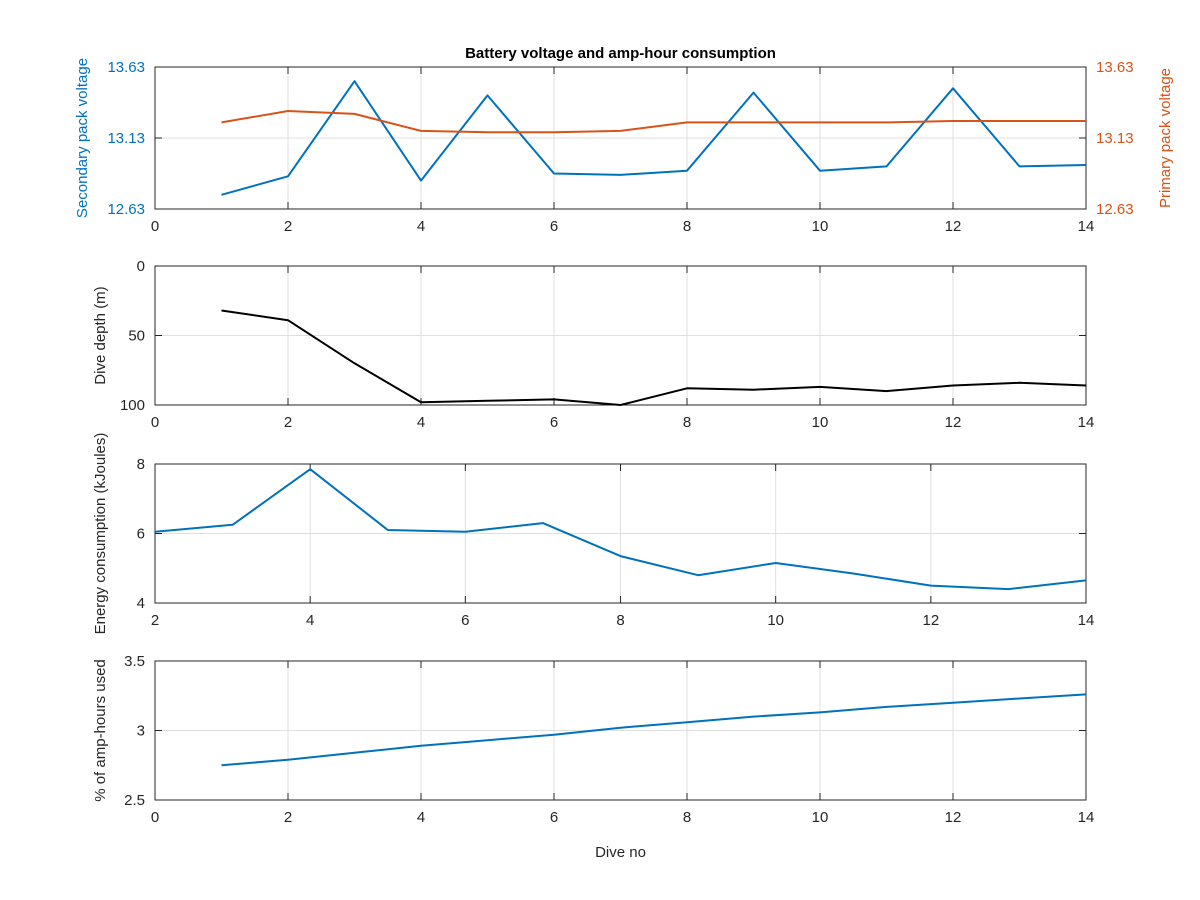  What do you see at coordinates (126, 138) in the screenshot?
I see `y-tick-label: 13.13` at bounding box center [126, 138].